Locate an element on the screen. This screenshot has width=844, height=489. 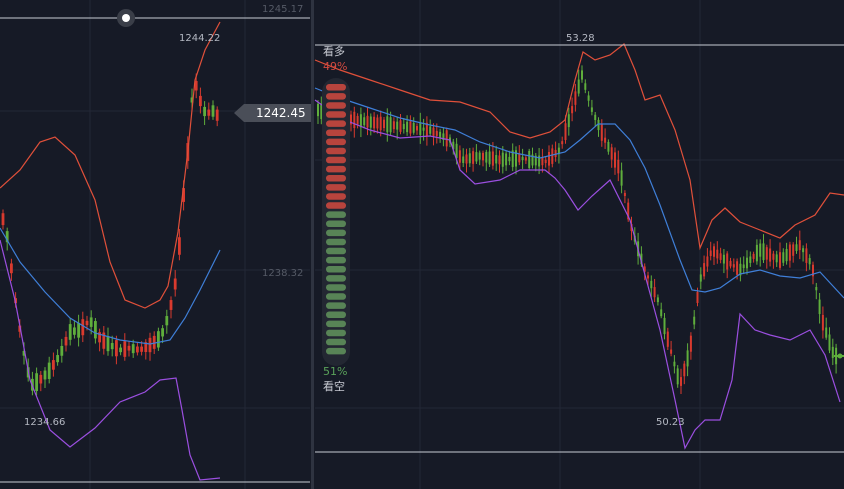
circle-handle-icon is located at coordinates (126, 18).